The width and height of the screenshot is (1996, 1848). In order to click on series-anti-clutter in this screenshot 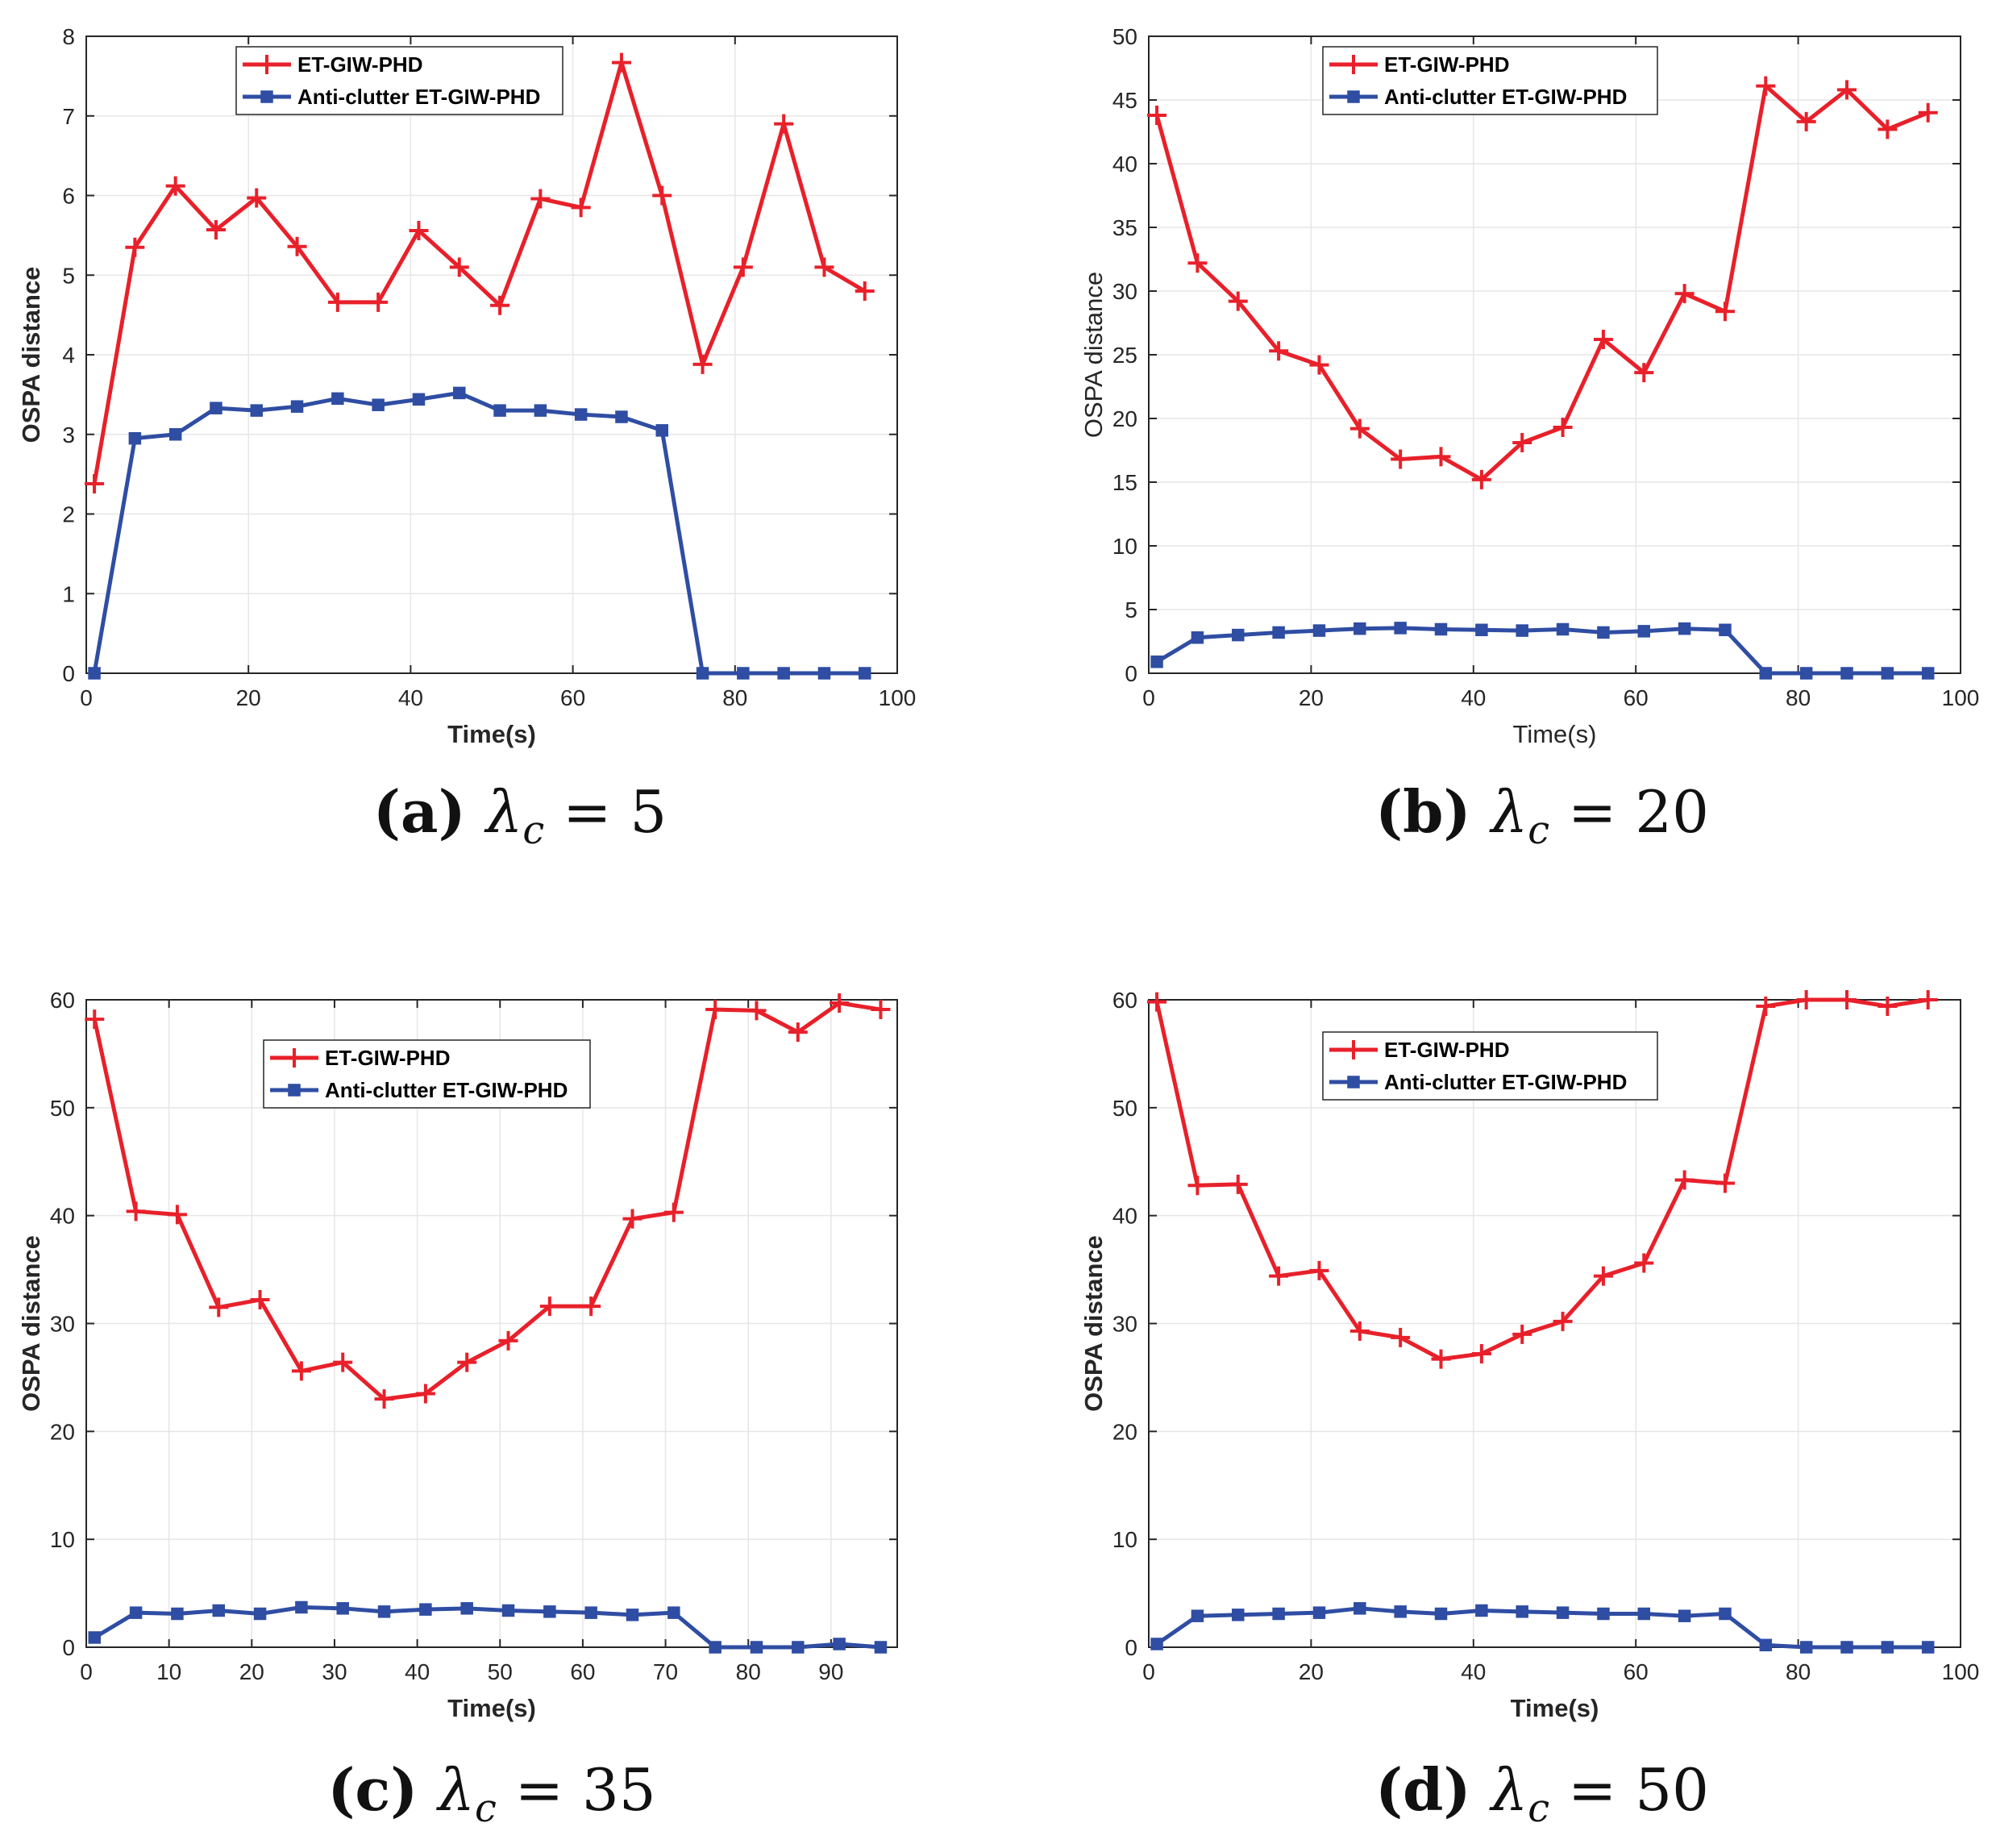, I will do `click(488, 1627)`.